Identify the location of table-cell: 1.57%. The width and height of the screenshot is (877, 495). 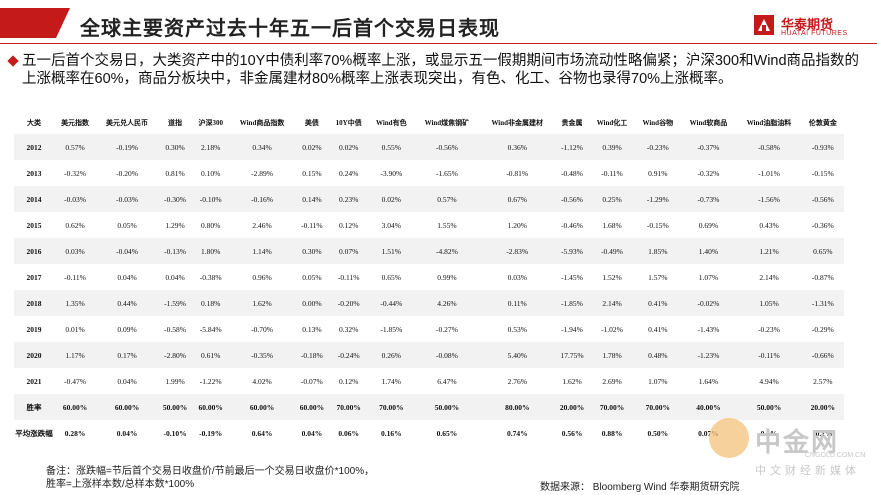
(658, 277).